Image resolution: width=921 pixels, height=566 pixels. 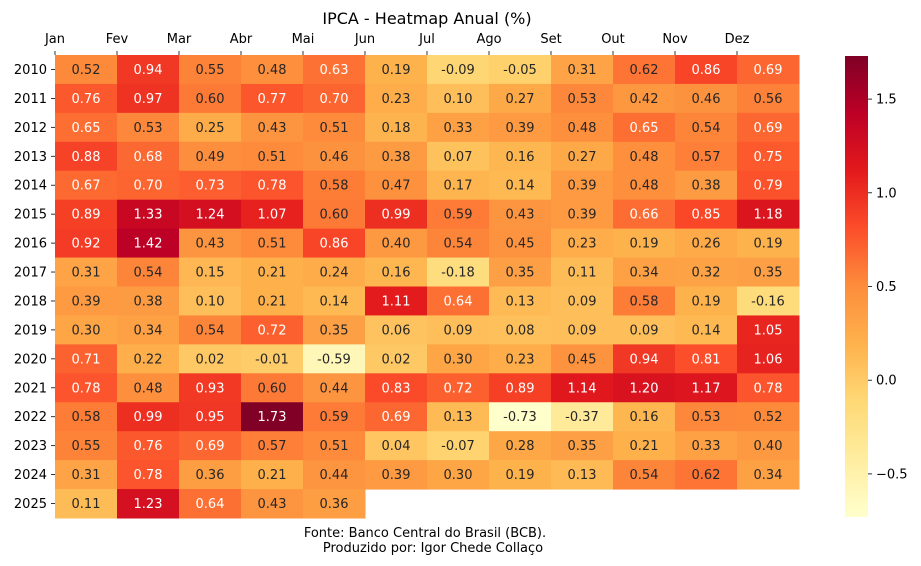 I want to click on x-tick-label: Mar, so click(x=179, y=39).